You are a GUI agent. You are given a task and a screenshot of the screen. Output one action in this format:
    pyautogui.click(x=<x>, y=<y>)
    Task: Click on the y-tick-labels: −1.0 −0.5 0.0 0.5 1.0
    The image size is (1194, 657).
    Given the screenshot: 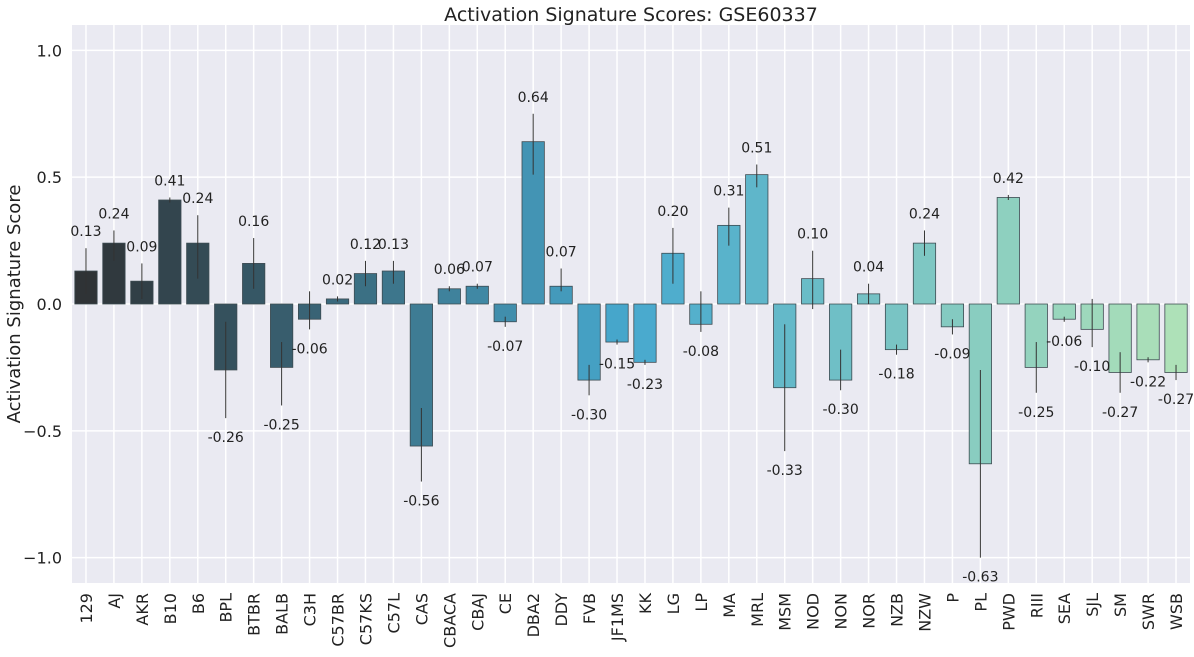 What is the action you would take?
    pyautogui.click(x=42, y=304)
    